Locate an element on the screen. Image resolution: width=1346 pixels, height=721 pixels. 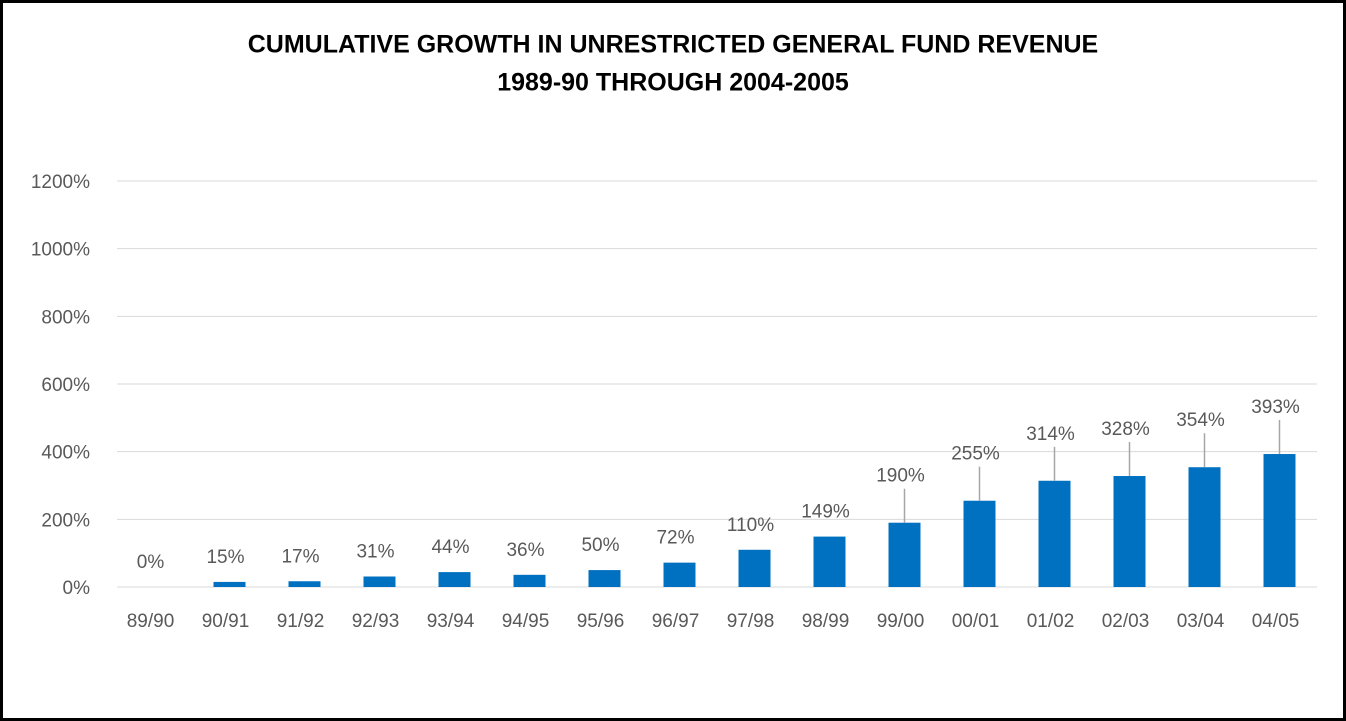
data-label: 44% is located at coordinates (450, 547).